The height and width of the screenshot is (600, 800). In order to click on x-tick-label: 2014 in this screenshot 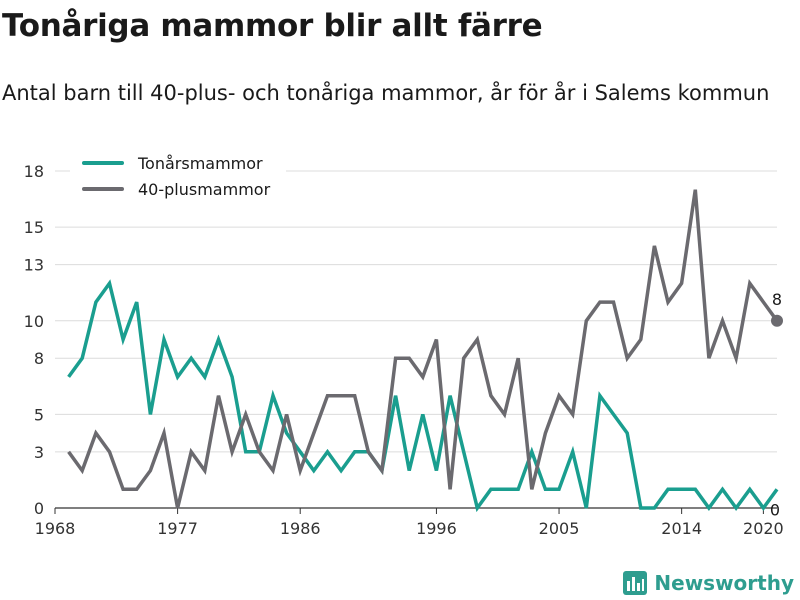, I will do `click(681, 528)`.